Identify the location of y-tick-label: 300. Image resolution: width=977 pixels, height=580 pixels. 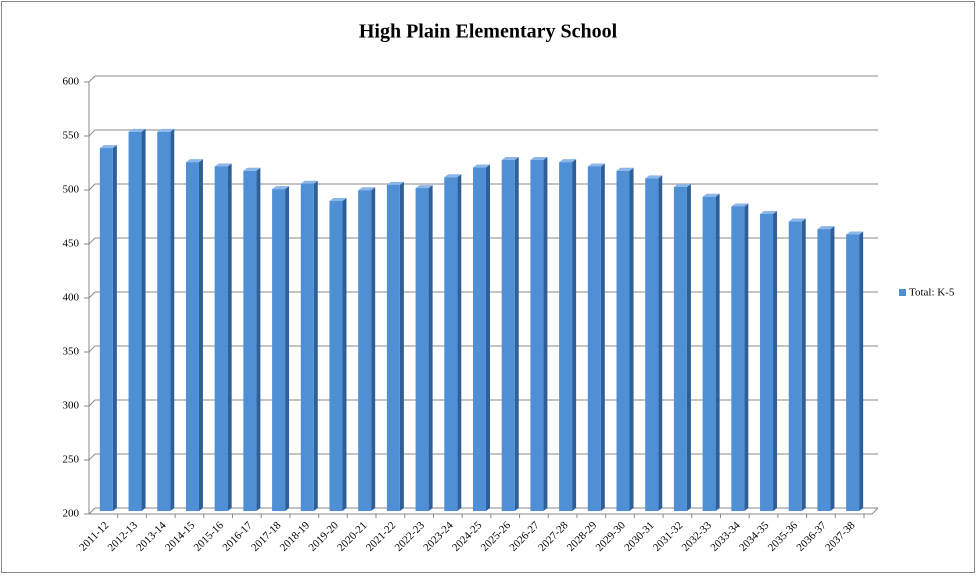
(71, 406).